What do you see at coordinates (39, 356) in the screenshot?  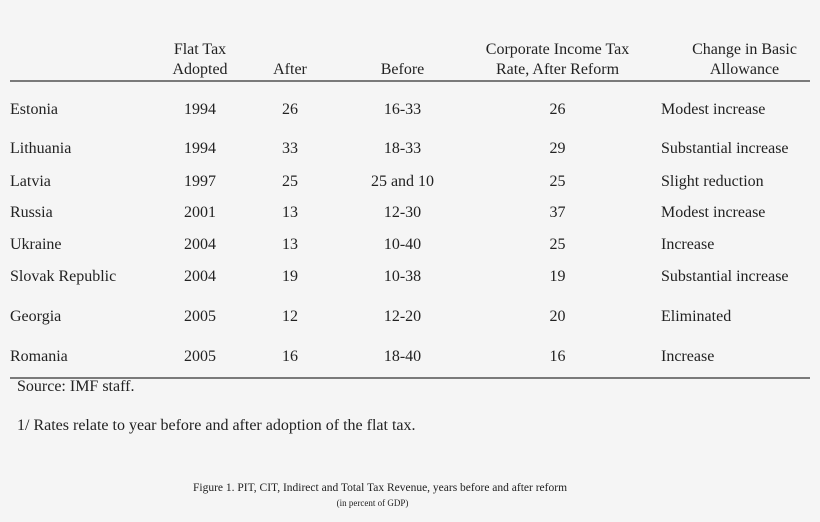 I see `cell-country: Romania` at bounding box center [39, 356].